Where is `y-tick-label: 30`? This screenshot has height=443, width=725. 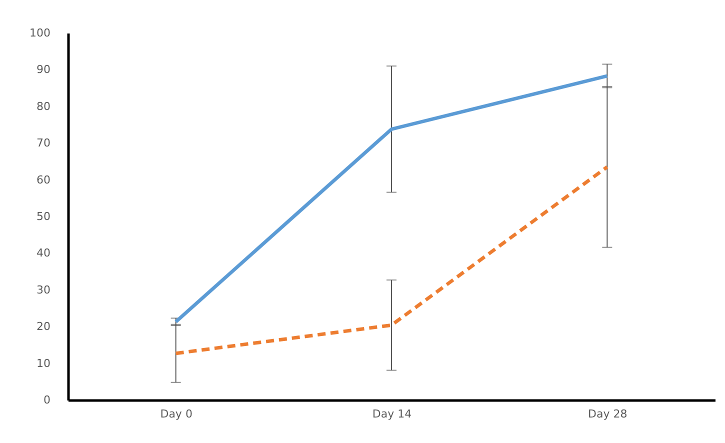
y-tick-label: 30 is located at coordinates (43, 289).